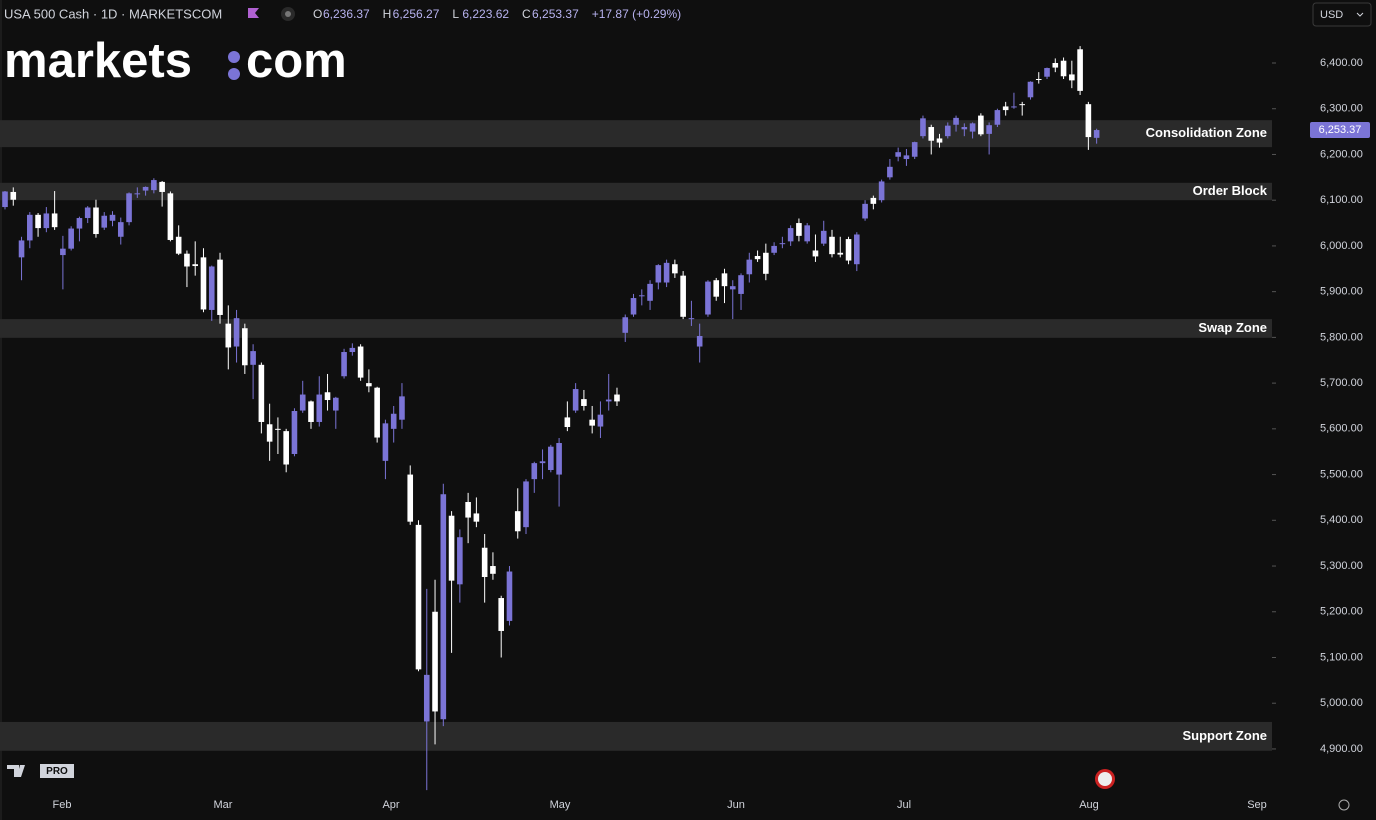  I want to click on logo-right: com, so click(296, 61).